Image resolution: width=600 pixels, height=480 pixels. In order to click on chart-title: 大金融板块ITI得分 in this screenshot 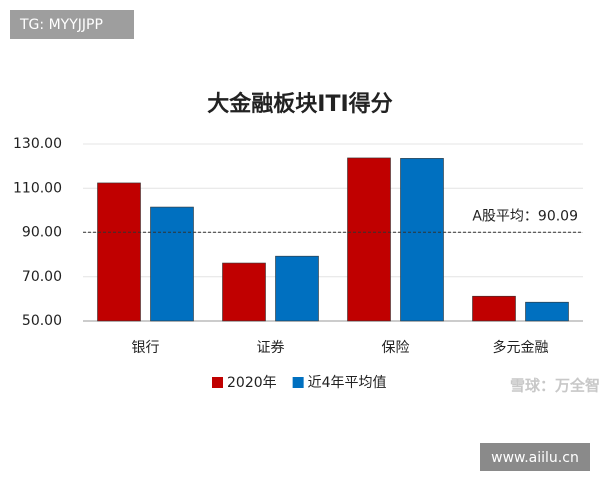, I will do `click(299, 104)`.